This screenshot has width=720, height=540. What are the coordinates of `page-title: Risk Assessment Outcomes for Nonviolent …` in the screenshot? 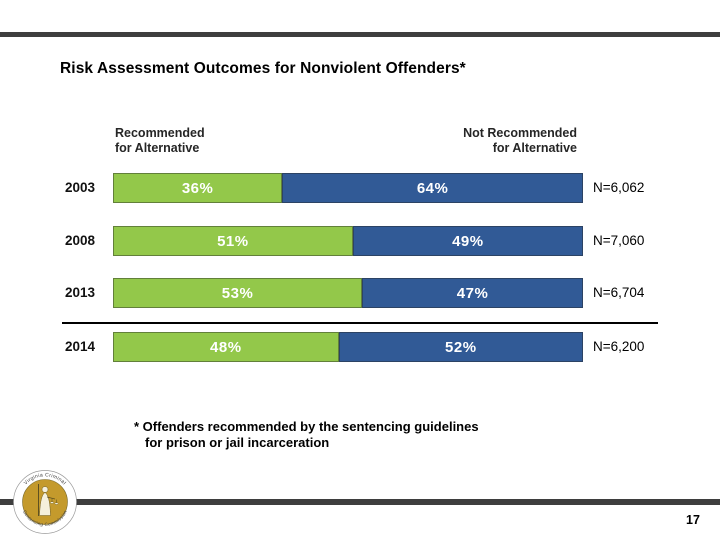 It's located at (263, 68).